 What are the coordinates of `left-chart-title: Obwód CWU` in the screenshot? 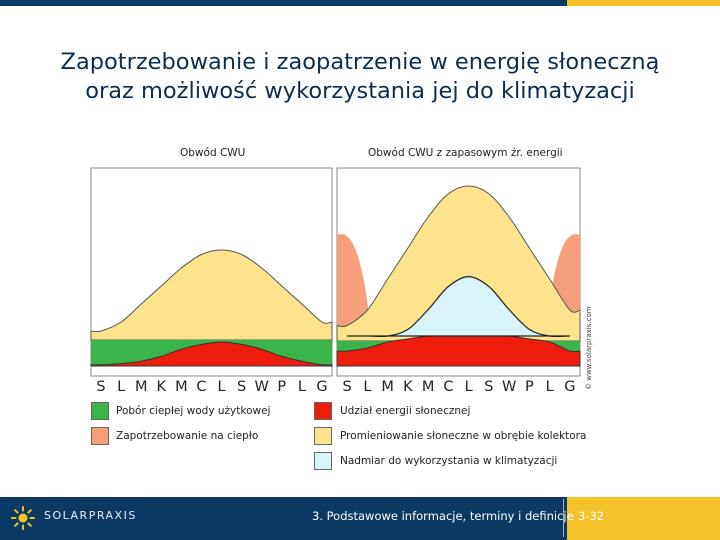 It's located at (213, 153).